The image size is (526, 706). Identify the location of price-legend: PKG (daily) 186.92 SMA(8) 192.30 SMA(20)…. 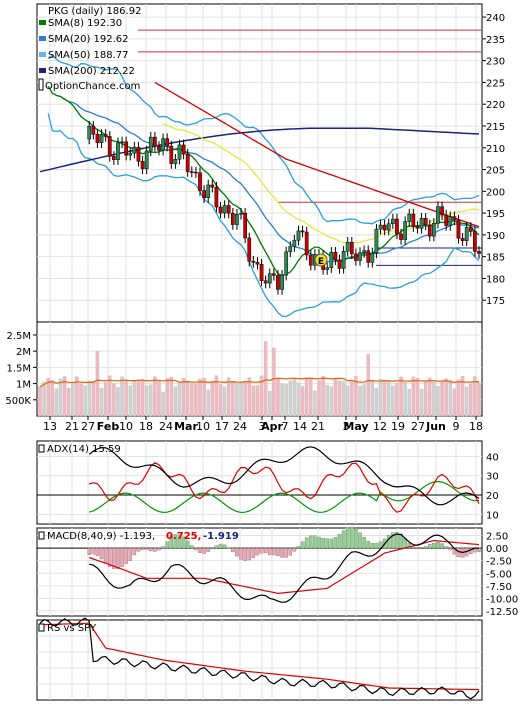
(89, 49).